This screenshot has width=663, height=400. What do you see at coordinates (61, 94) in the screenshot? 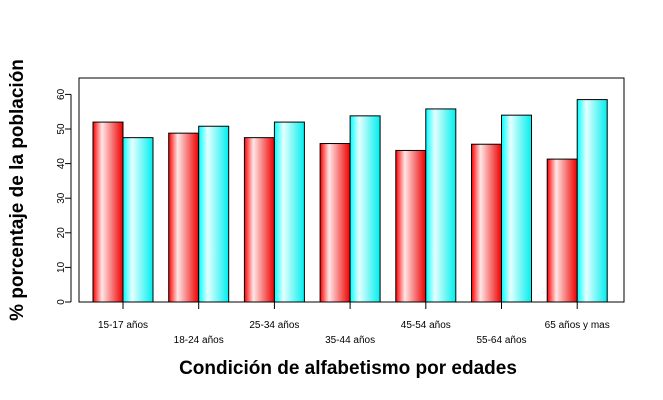
I see `y-tick-label: 60` at bounding box center [61, 94].